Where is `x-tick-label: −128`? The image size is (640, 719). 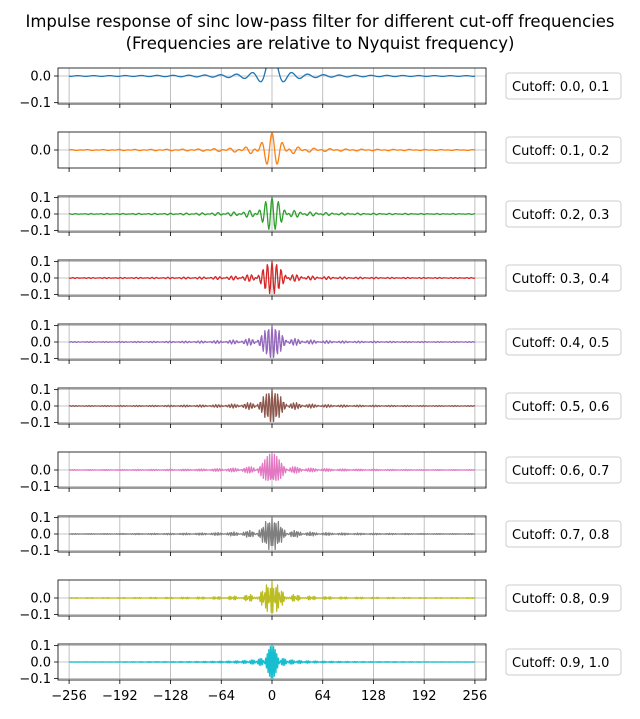 x-tick-label: −128 is located at coordinates (171, 696).